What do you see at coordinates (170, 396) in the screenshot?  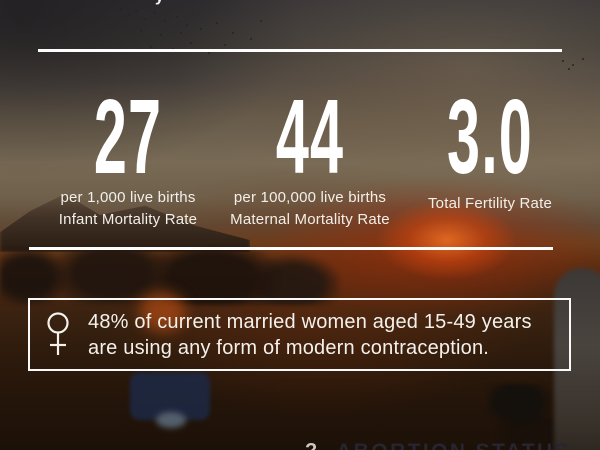 I see `blue-drum-silhouette` at bounding box center [170, 396].